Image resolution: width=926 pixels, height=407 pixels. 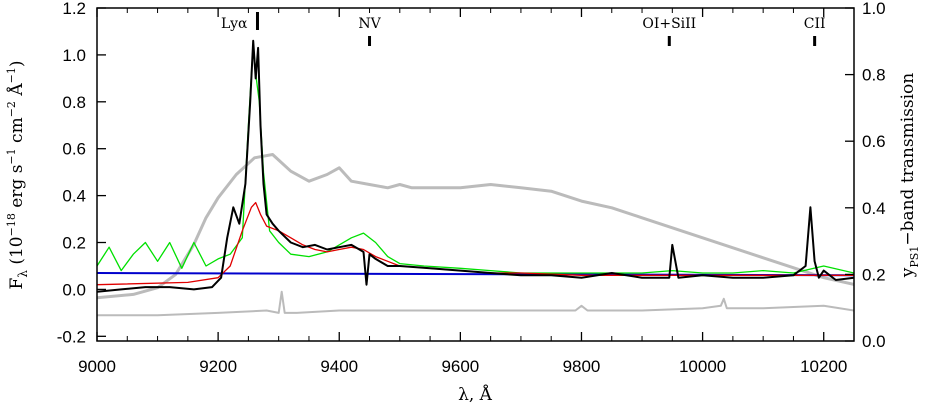 I want to click on y-axis-title-right: yPS1−band transmission, so click(x=909, y=175).